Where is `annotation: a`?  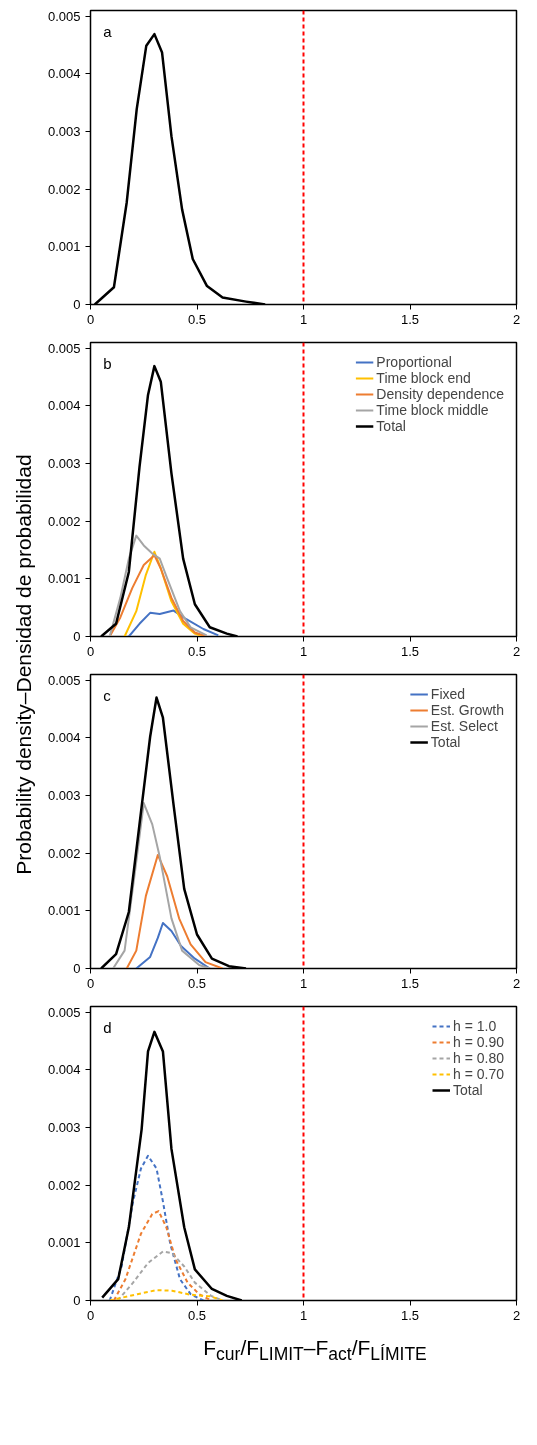
annotation: a is located at coordinates (108, 31).